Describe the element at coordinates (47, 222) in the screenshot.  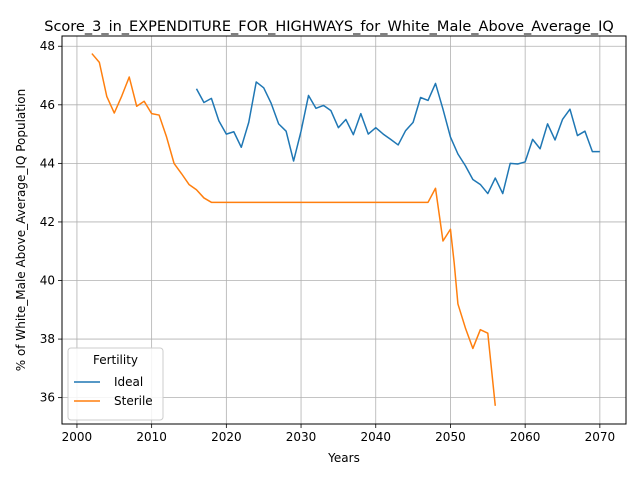
I see `y-tick-label: 42` at that location.